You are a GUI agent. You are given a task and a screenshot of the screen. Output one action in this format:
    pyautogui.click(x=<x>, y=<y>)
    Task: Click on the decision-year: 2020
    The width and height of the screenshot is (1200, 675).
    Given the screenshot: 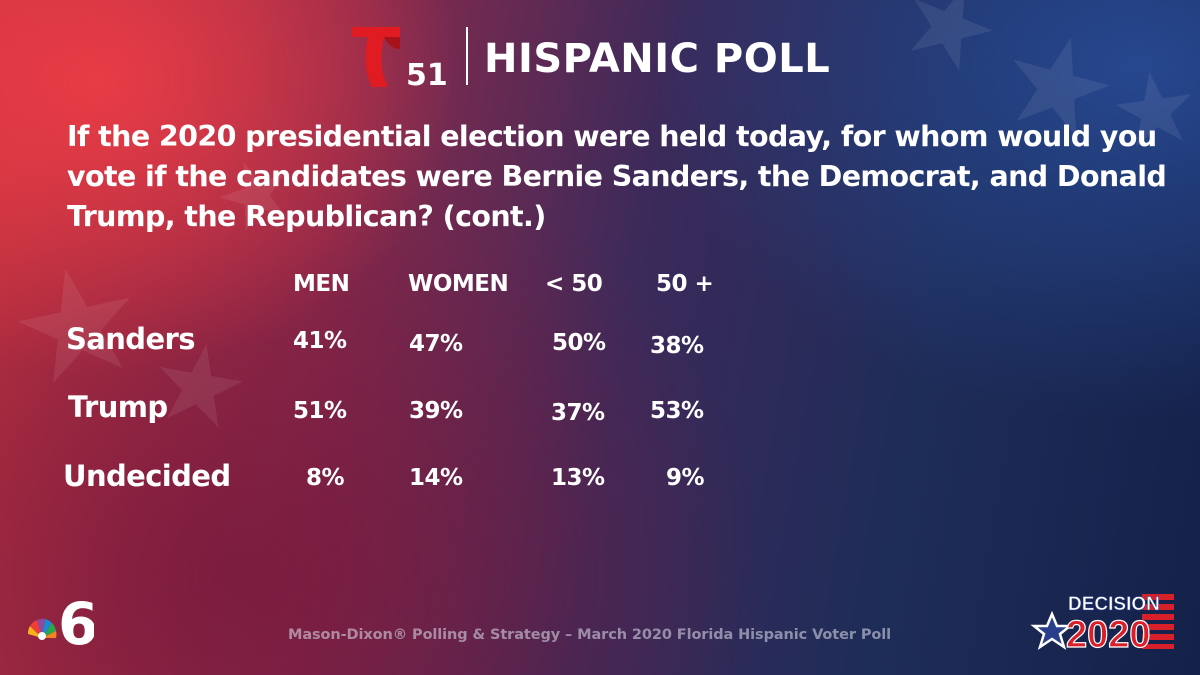 What is the action you would take?
    pyautogui.click(x=1108, y=632)
    